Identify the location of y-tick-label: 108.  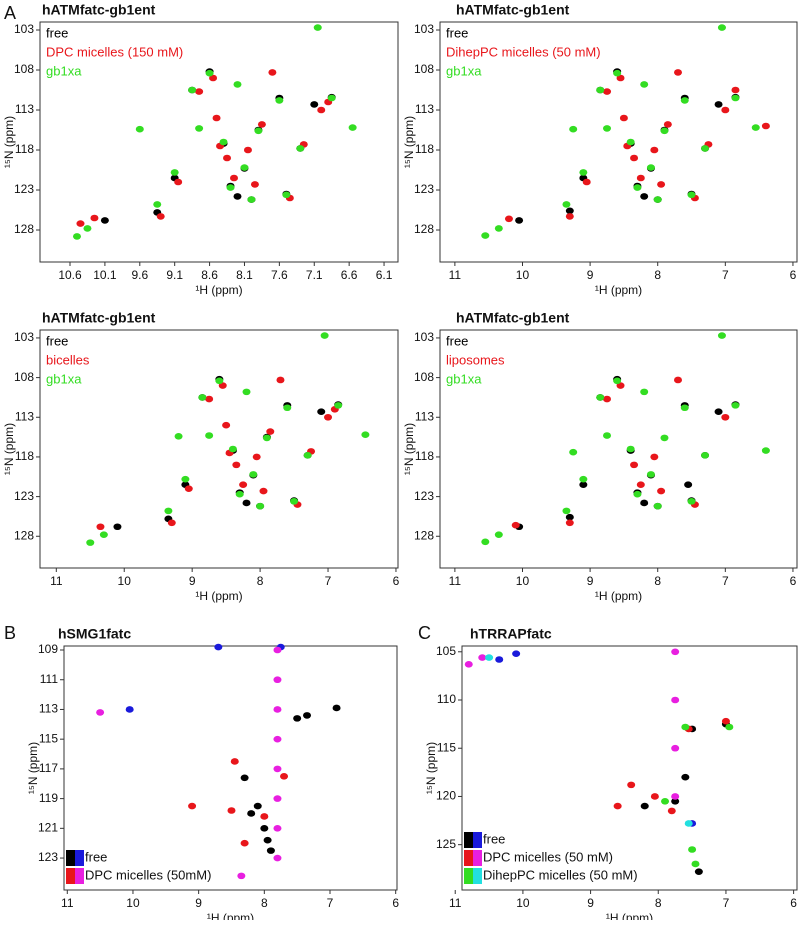
(24, 69).